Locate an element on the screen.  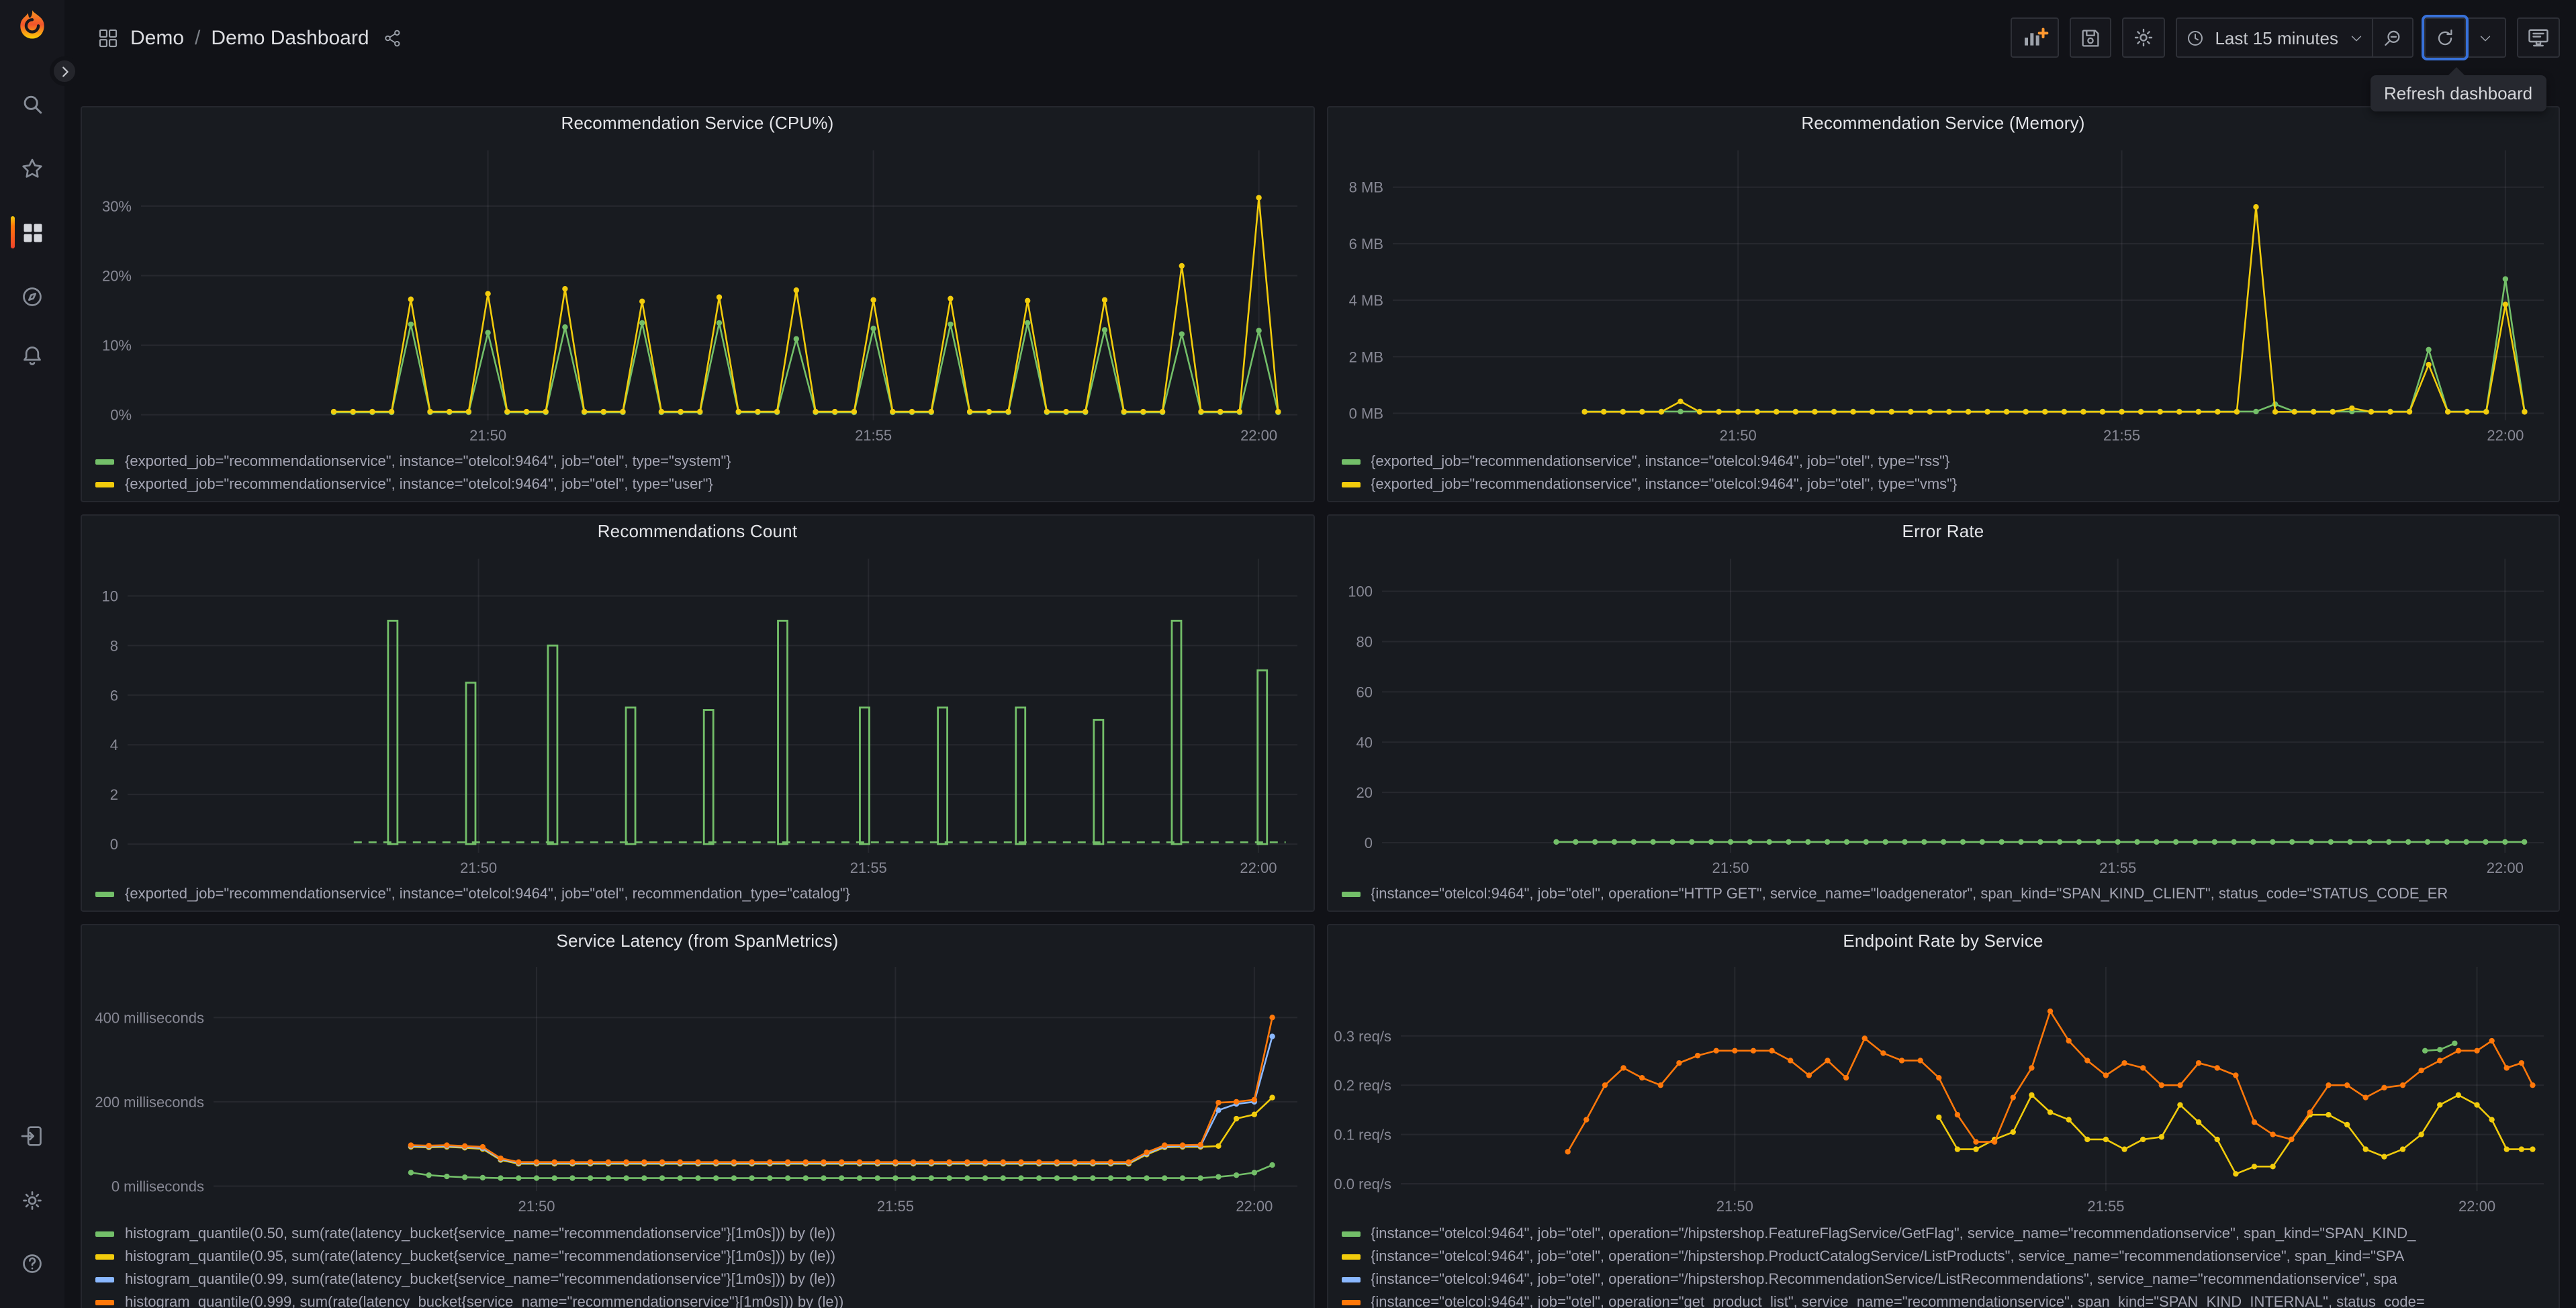
breadcrumb-folder: Demo is located at coordinates (157, 38).